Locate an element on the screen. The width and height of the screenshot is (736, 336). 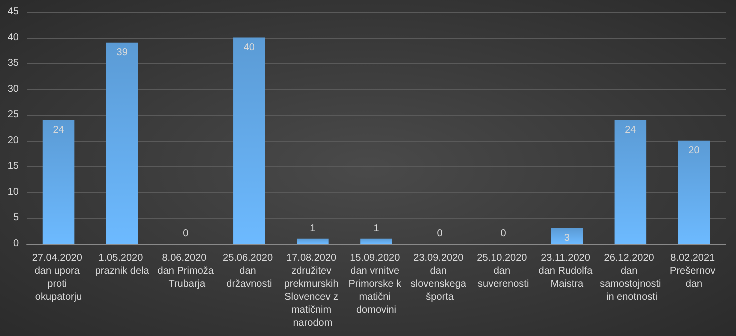
data-label: 40 is located at coordinates (250, 48).